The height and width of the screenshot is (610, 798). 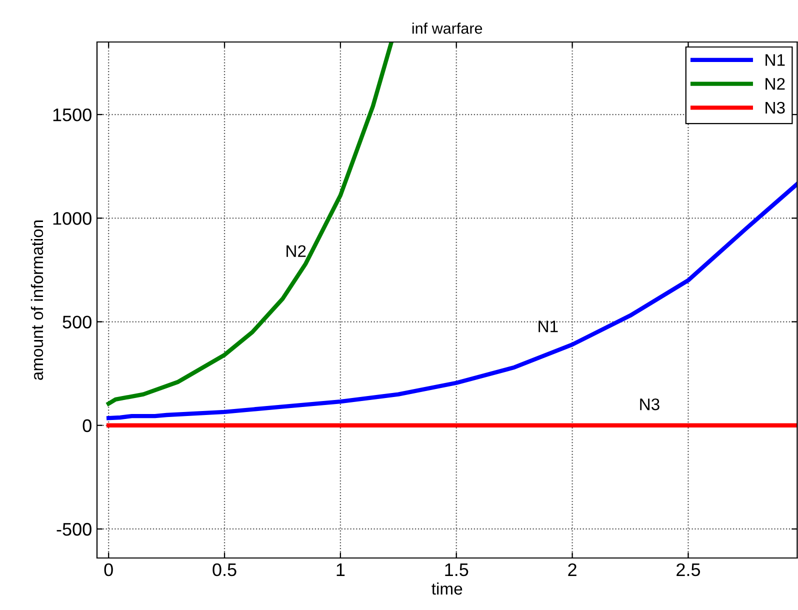 What do you see at coordinates (688, 569) in the screenshot?
I see `x-tick-label: 2.5` at bounding box center [688, 569].